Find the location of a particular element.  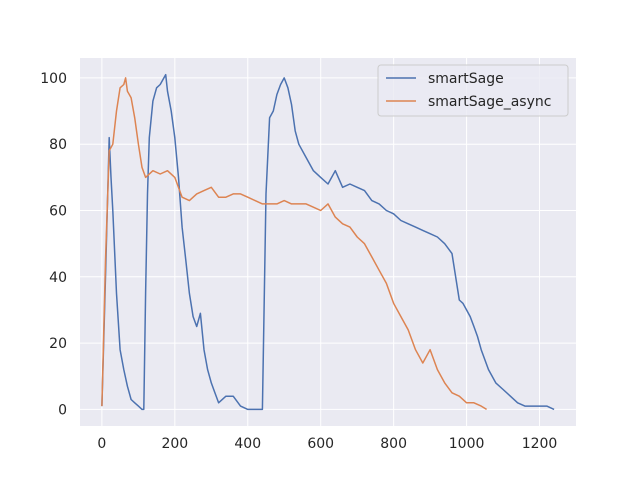

y-axis-tick-labels: 0 20 40 60 80 100 is located at coordinates (53, 245).